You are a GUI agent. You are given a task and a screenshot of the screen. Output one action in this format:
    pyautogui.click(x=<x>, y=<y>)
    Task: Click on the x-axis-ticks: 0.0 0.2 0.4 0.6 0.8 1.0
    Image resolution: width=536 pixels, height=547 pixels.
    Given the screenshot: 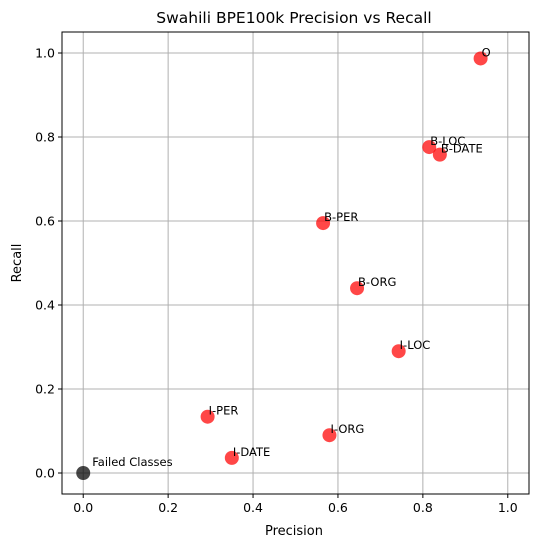 What is the action you would take?
    pyautogui.click(x=295, y=504)
    